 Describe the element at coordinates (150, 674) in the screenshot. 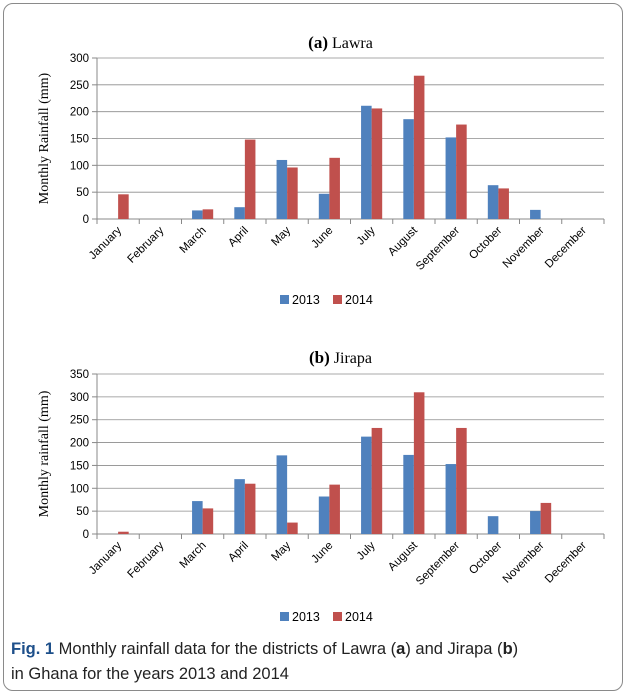

I see `caption-line-2: in Ghana for the years 2013 and 2014` at that location.